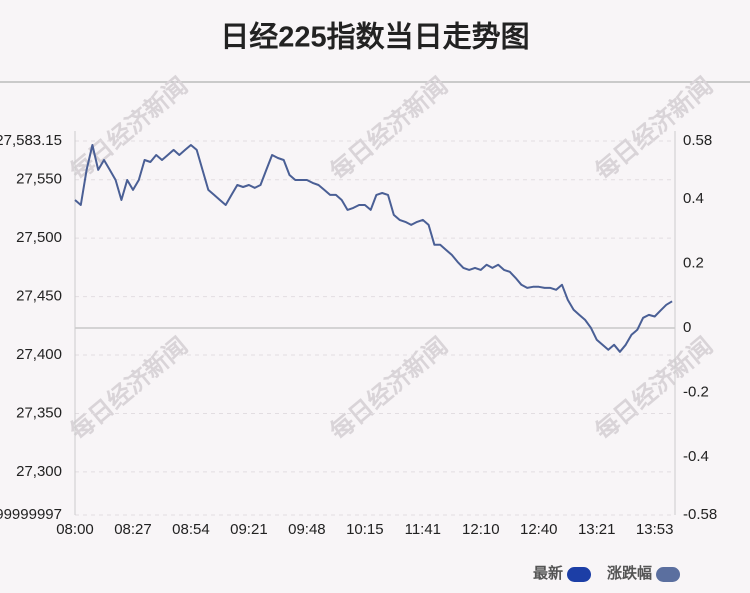  I want to click on y-tick-label: 27,300, so click(39, 471).